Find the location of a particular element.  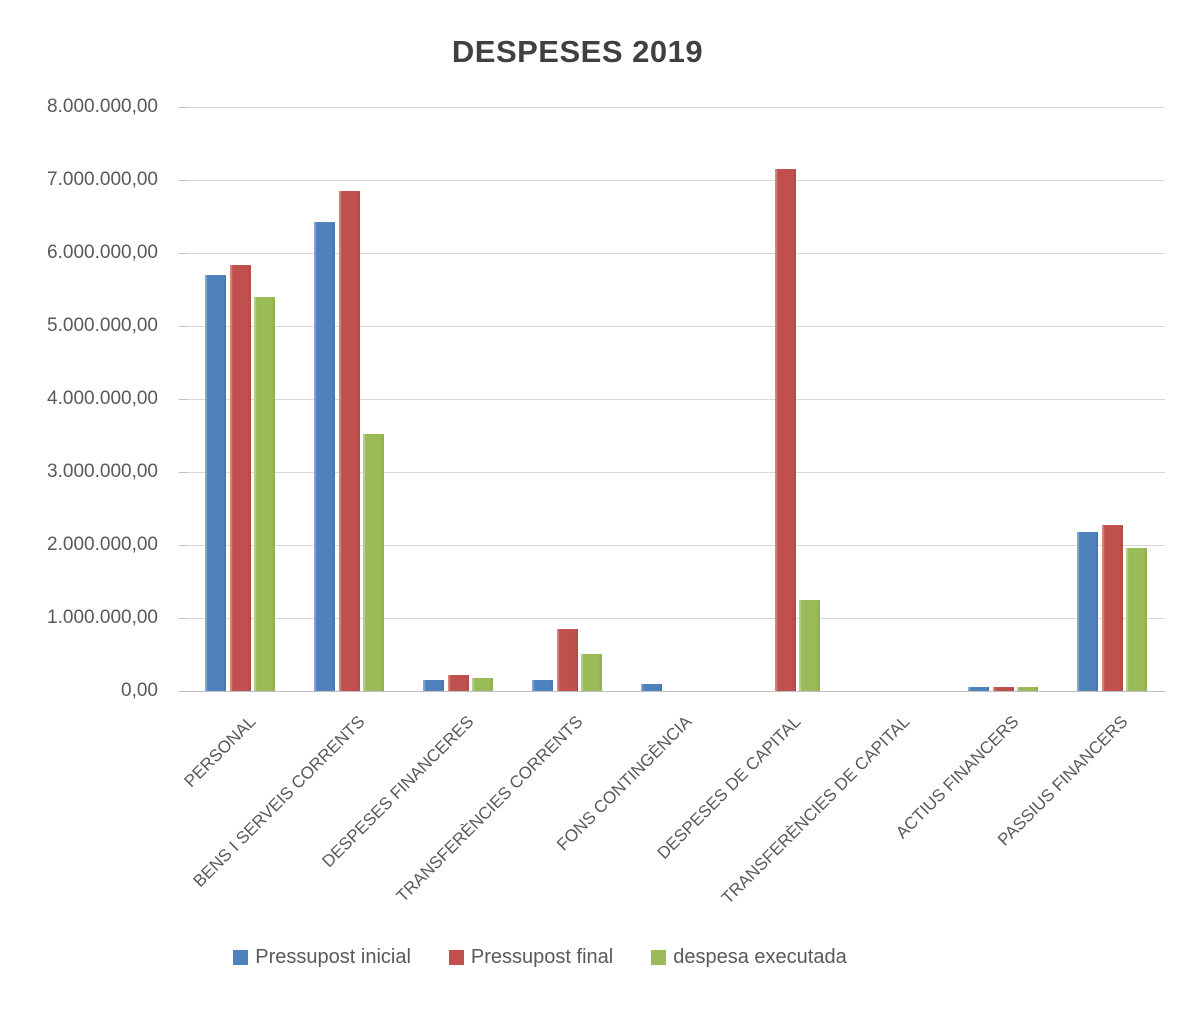

bar-despesa-executada-despeses-de-capital is located at coordinates (809, 645).